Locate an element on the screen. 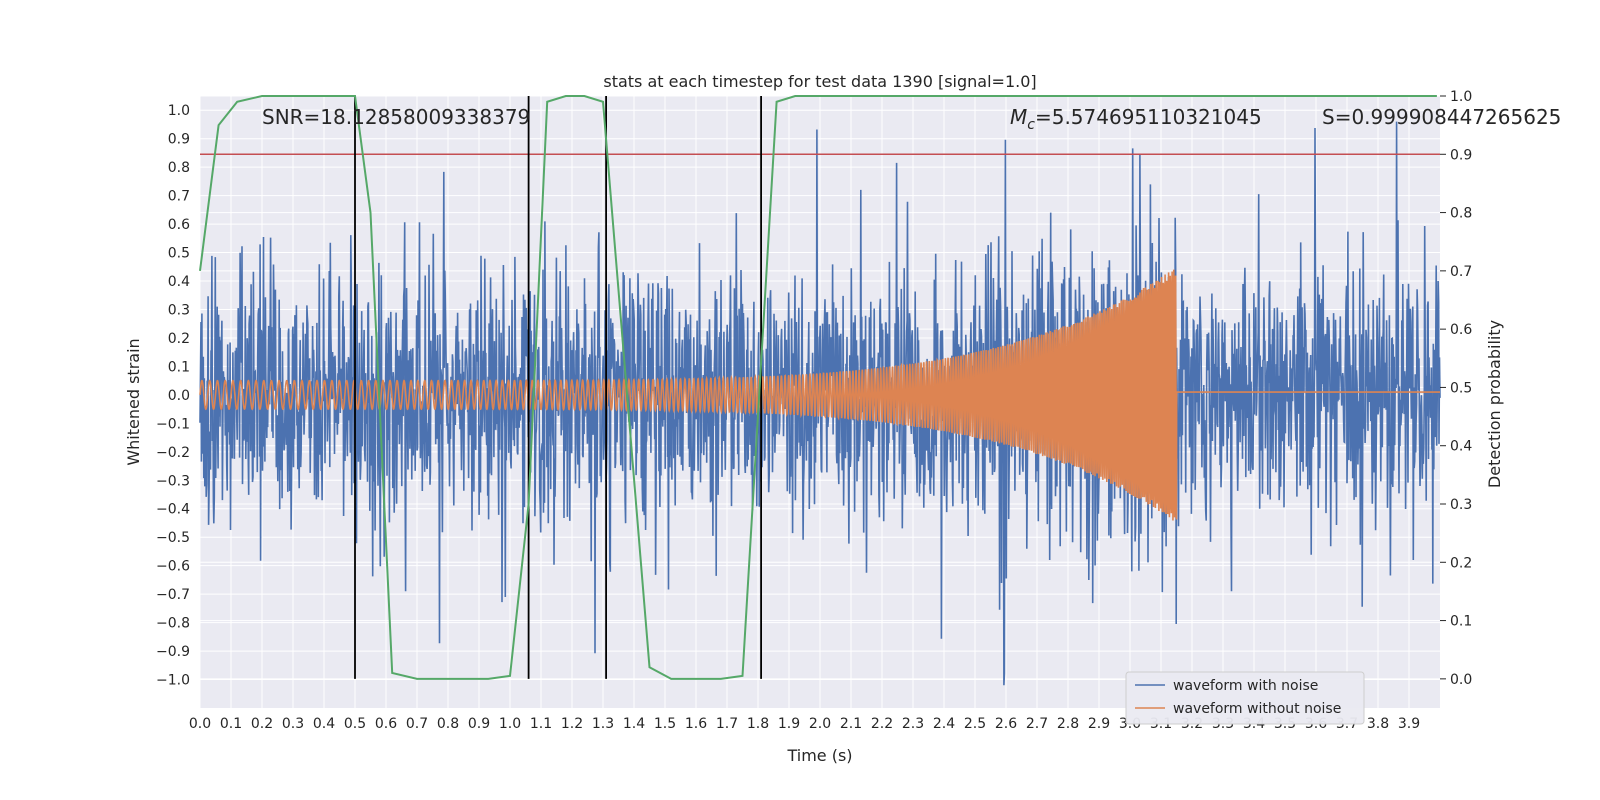 This screenshot has height=800, width=1600. x-tick-label: 2.7 is located at coordinates (1037, 724).